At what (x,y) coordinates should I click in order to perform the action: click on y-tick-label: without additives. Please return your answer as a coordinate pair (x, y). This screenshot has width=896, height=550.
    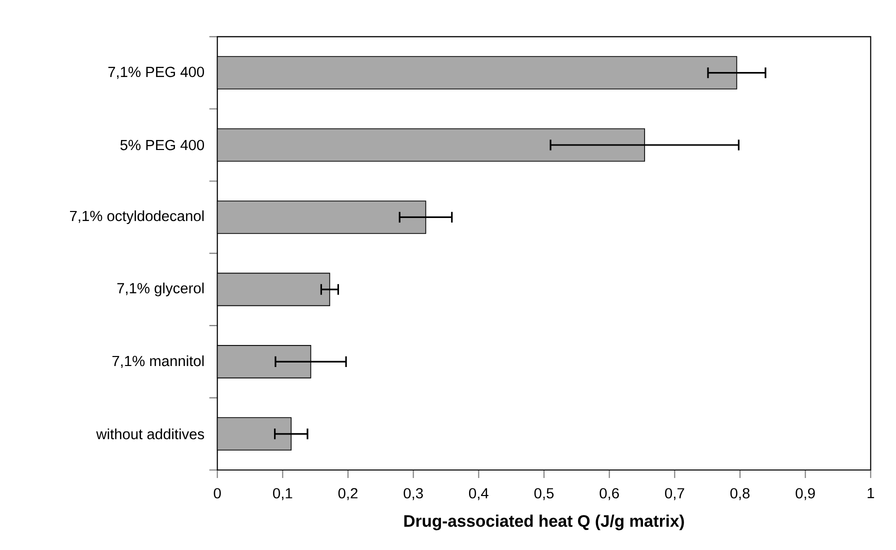
    Looking at the image, I should click on (150, 434).